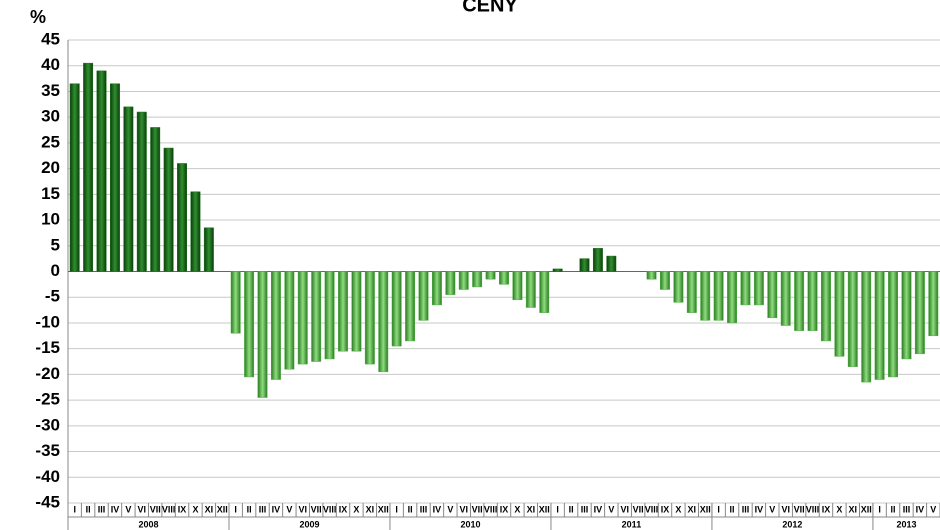  What do you see at coordinates (50, 193) in the screenshot?
I see `y-tick-label: 15` at bounding box center [50, 193].